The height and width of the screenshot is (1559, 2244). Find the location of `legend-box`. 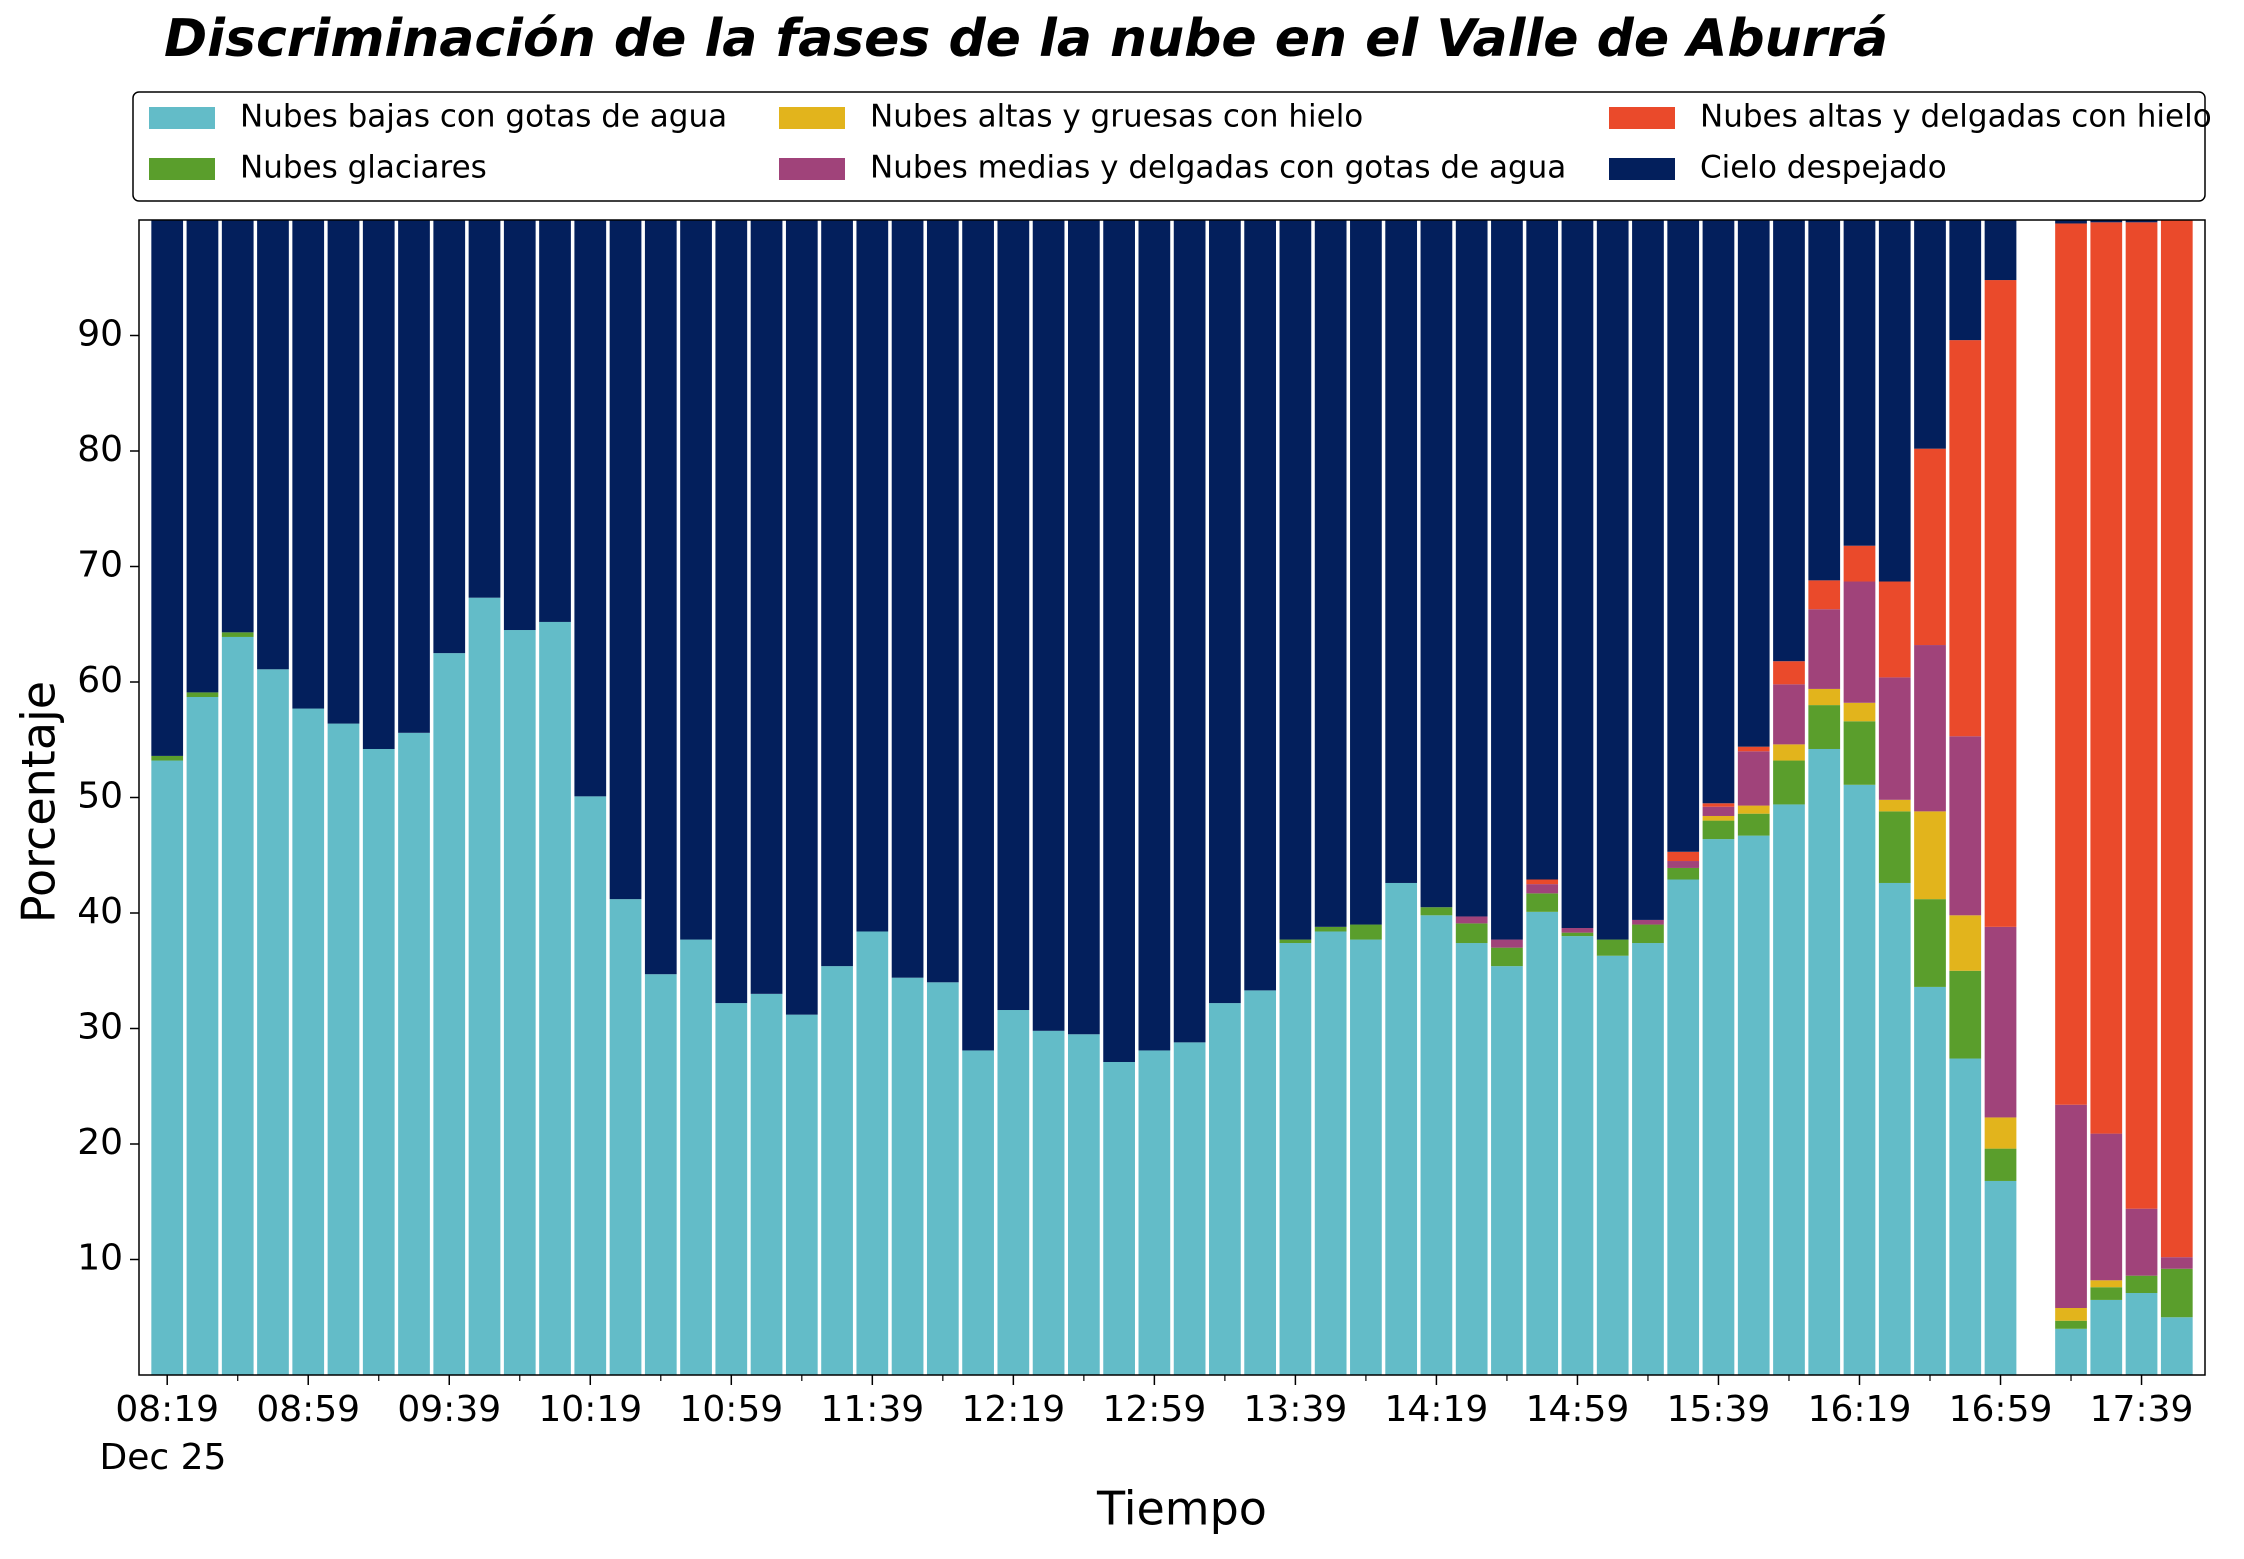

legend-box is located at coordinates (1169, 146).